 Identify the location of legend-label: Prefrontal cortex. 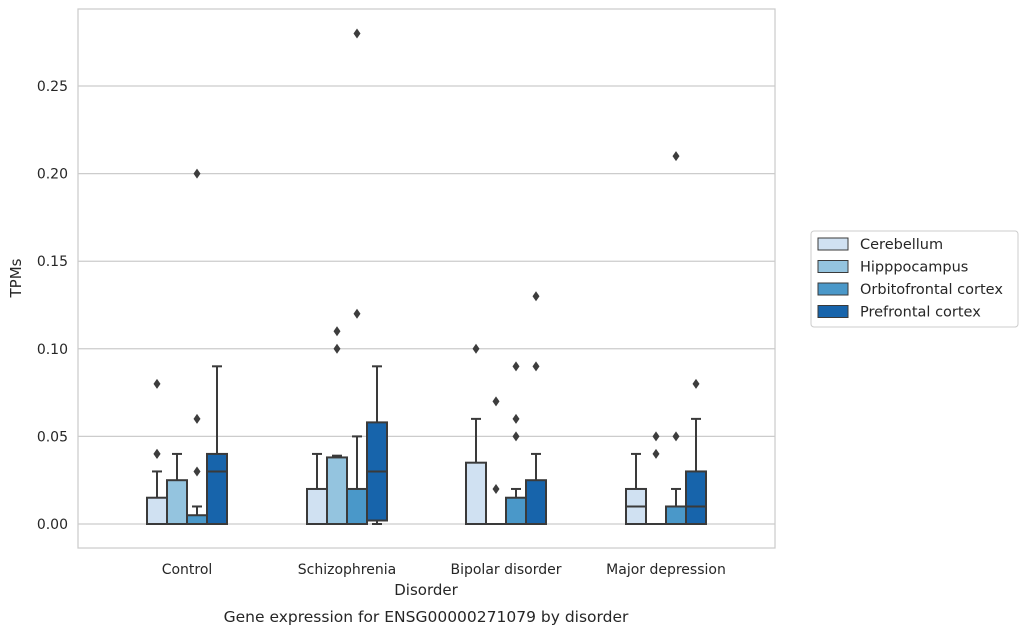
(920, 313).